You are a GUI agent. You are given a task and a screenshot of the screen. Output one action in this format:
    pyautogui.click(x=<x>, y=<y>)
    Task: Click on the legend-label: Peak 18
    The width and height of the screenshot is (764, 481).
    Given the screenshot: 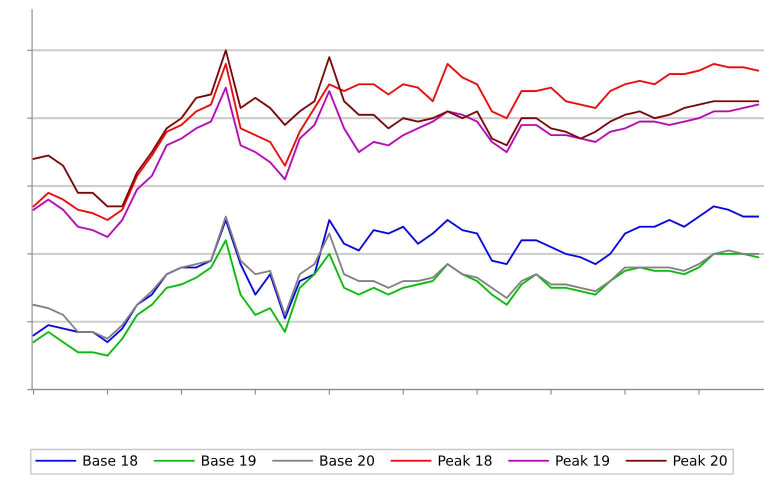 What is the action you would take?
    pyautogui.click(x=465, y=460)
    